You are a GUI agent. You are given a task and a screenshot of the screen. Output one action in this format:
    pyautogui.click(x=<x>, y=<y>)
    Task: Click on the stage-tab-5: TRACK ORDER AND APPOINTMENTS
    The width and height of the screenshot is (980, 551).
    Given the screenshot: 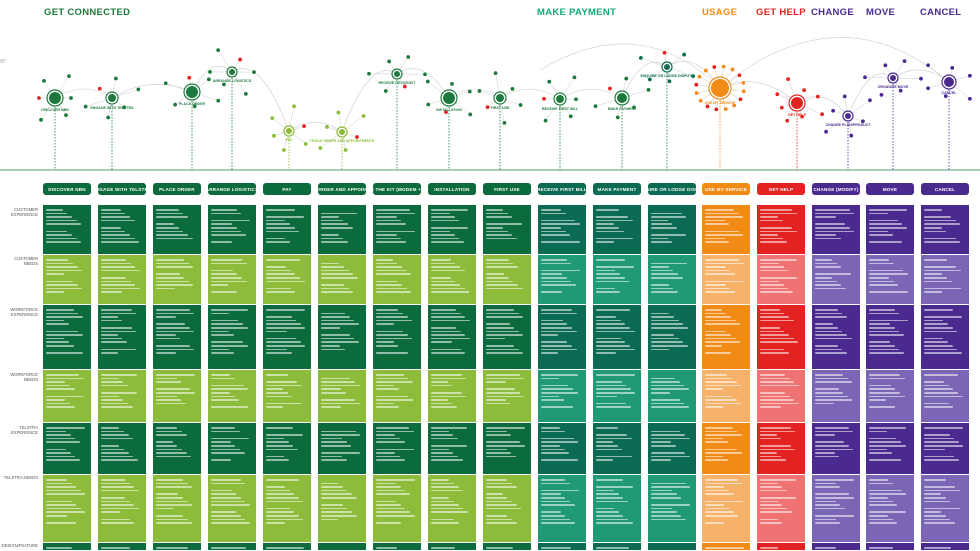 What is the action you would take?
    pyautogui.click(x=342, y=189)
    